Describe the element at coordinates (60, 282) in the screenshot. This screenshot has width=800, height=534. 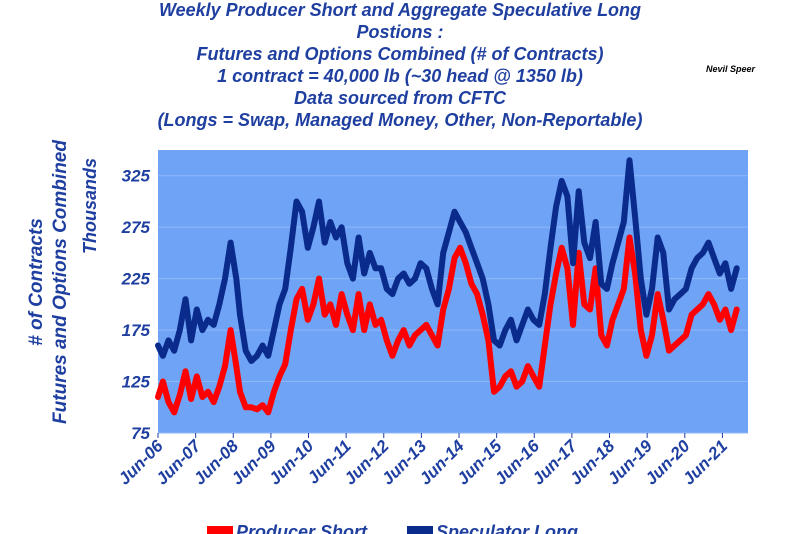
I see `y-axis-label-line-2: Futures and Options Combined` at that location.